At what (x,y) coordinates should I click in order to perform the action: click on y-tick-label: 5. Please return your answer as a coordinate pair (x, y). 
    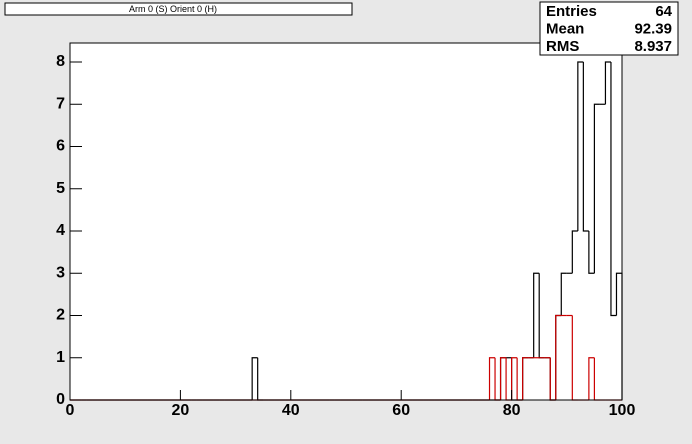
    Looking at the image, I should click on (60, 188).